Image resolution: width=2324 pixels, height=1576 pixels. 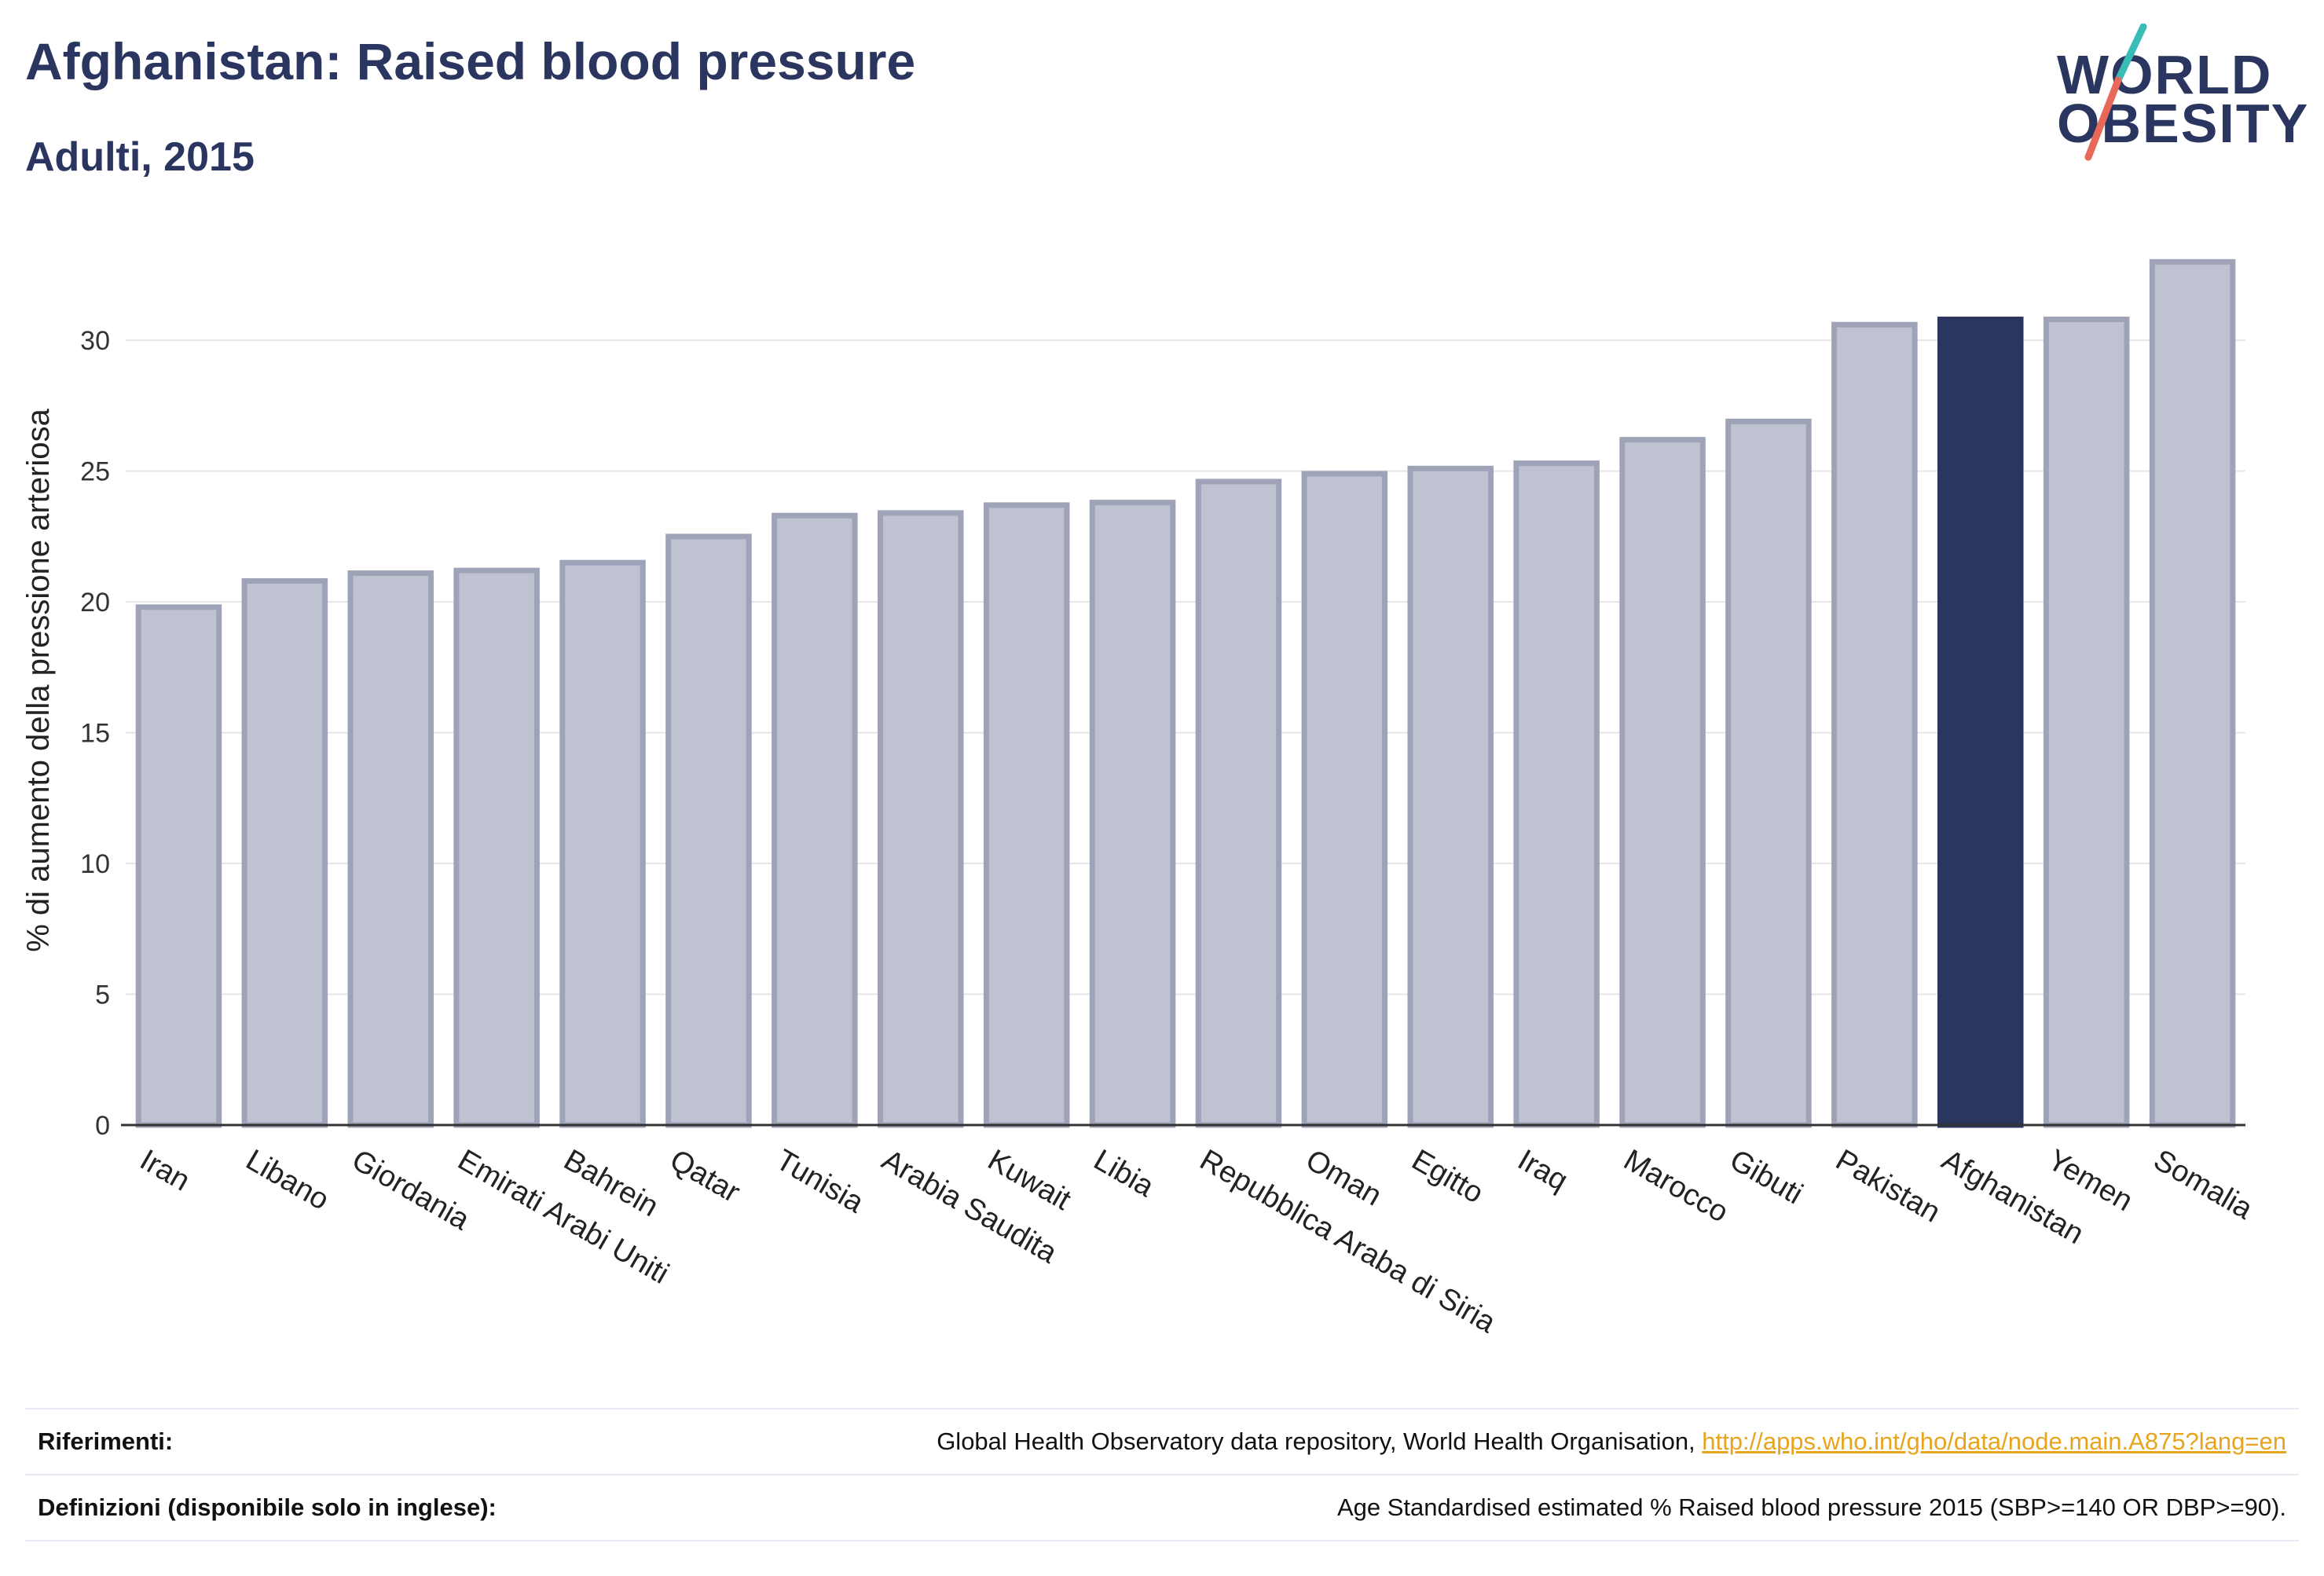 I want to click on y-tick-label: 10, so click(x=95, y=864).